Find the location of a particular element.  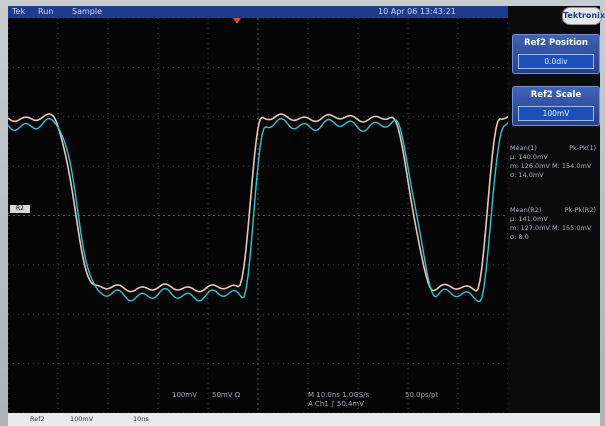

ref2-position-button: Ref2 Position 0.0div is located at coordinates (556, 54).